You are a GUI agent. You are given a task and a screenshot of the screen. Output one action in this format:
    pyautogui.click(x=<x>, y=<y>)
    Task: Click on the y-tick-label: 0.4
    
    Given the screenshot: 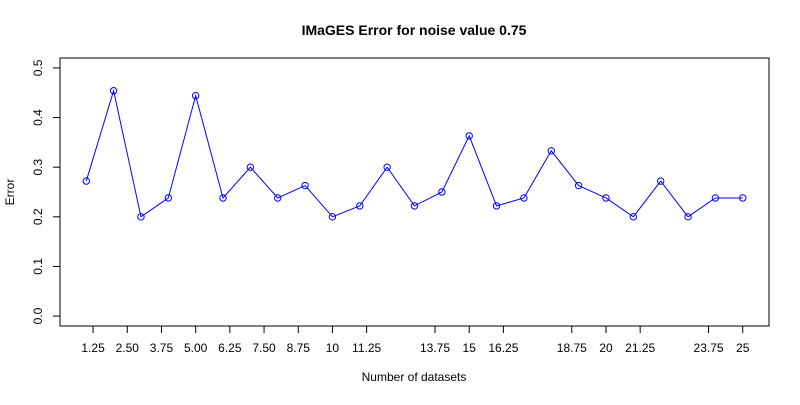 What is the action you would take?
    pyautogui.click(x=38, y=117)
    